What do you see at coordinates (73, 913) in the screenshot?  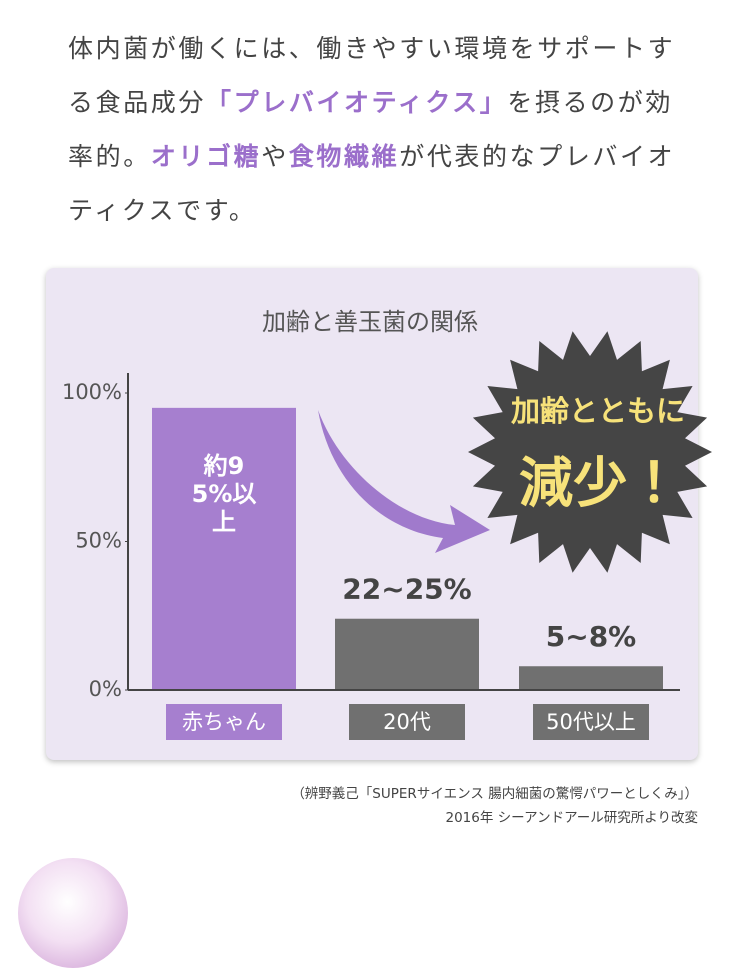 I see `decoration` at bounding box center [73, 913].